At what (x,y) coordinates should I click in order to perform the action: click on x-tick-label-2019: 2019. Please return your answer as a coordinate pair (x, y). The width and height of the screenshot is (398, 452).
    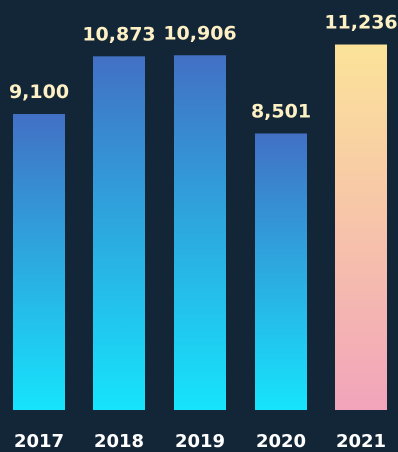
    Looking at the image, I should click on (200, 441).